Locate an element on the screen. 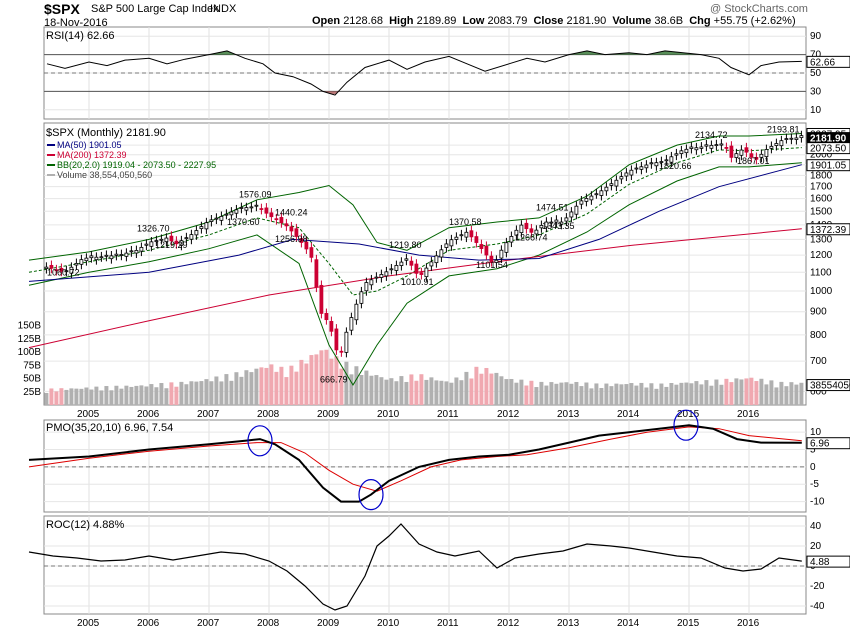 This screenshot has height=633, width=850. pmo-current-tag: 6.96 is located at coordinates (828, 443).